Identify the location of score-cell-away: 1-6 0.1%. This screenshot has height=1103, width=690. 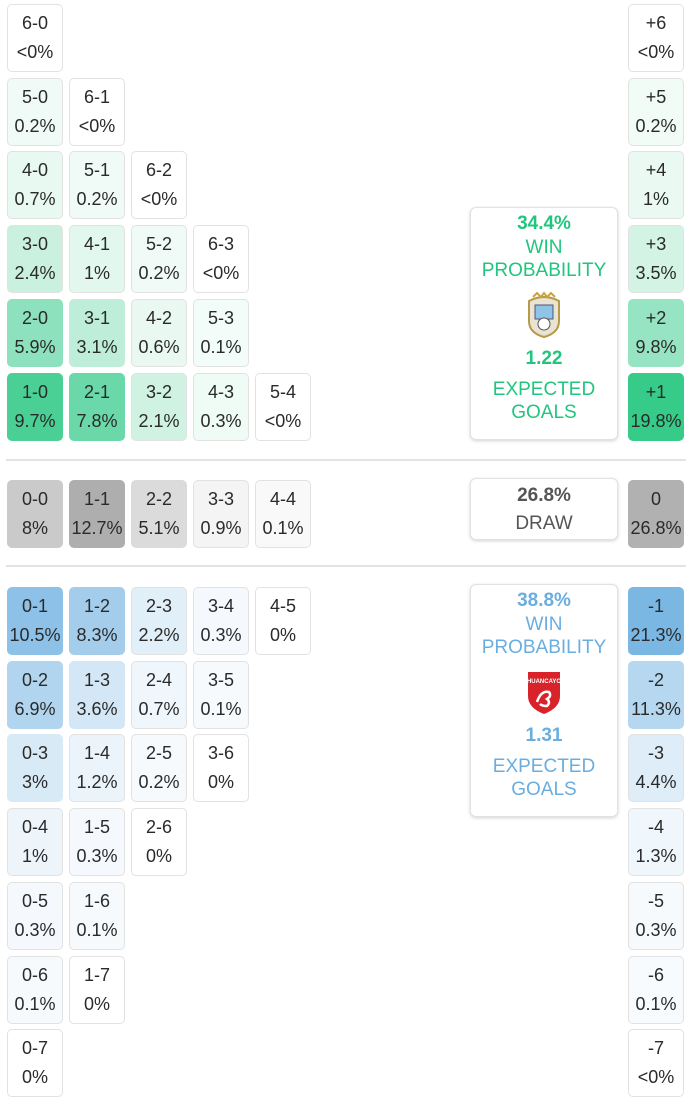
(97, 916).